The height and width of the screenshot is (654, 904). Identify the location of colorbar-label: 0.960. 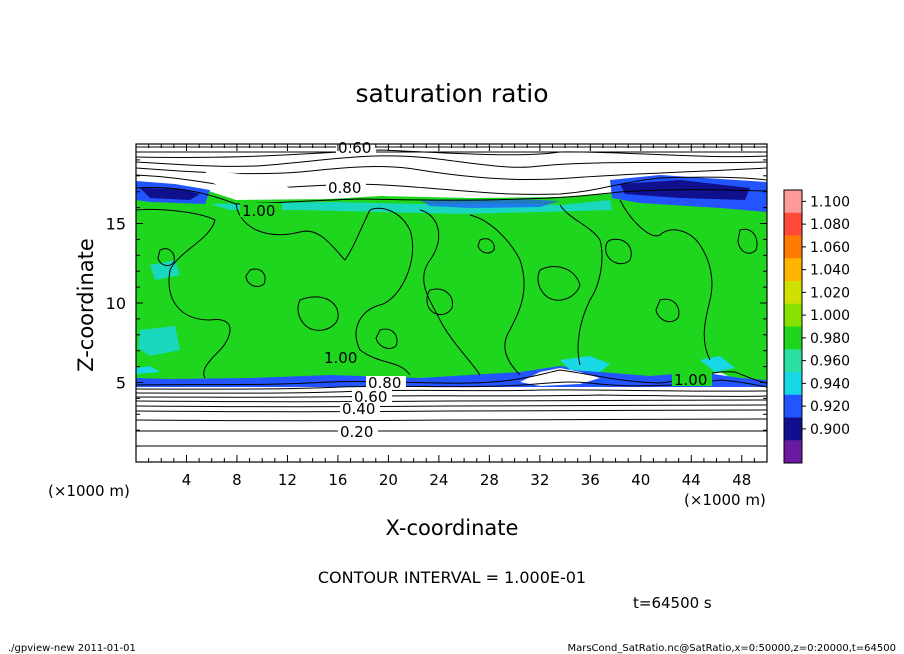
(830, 362).